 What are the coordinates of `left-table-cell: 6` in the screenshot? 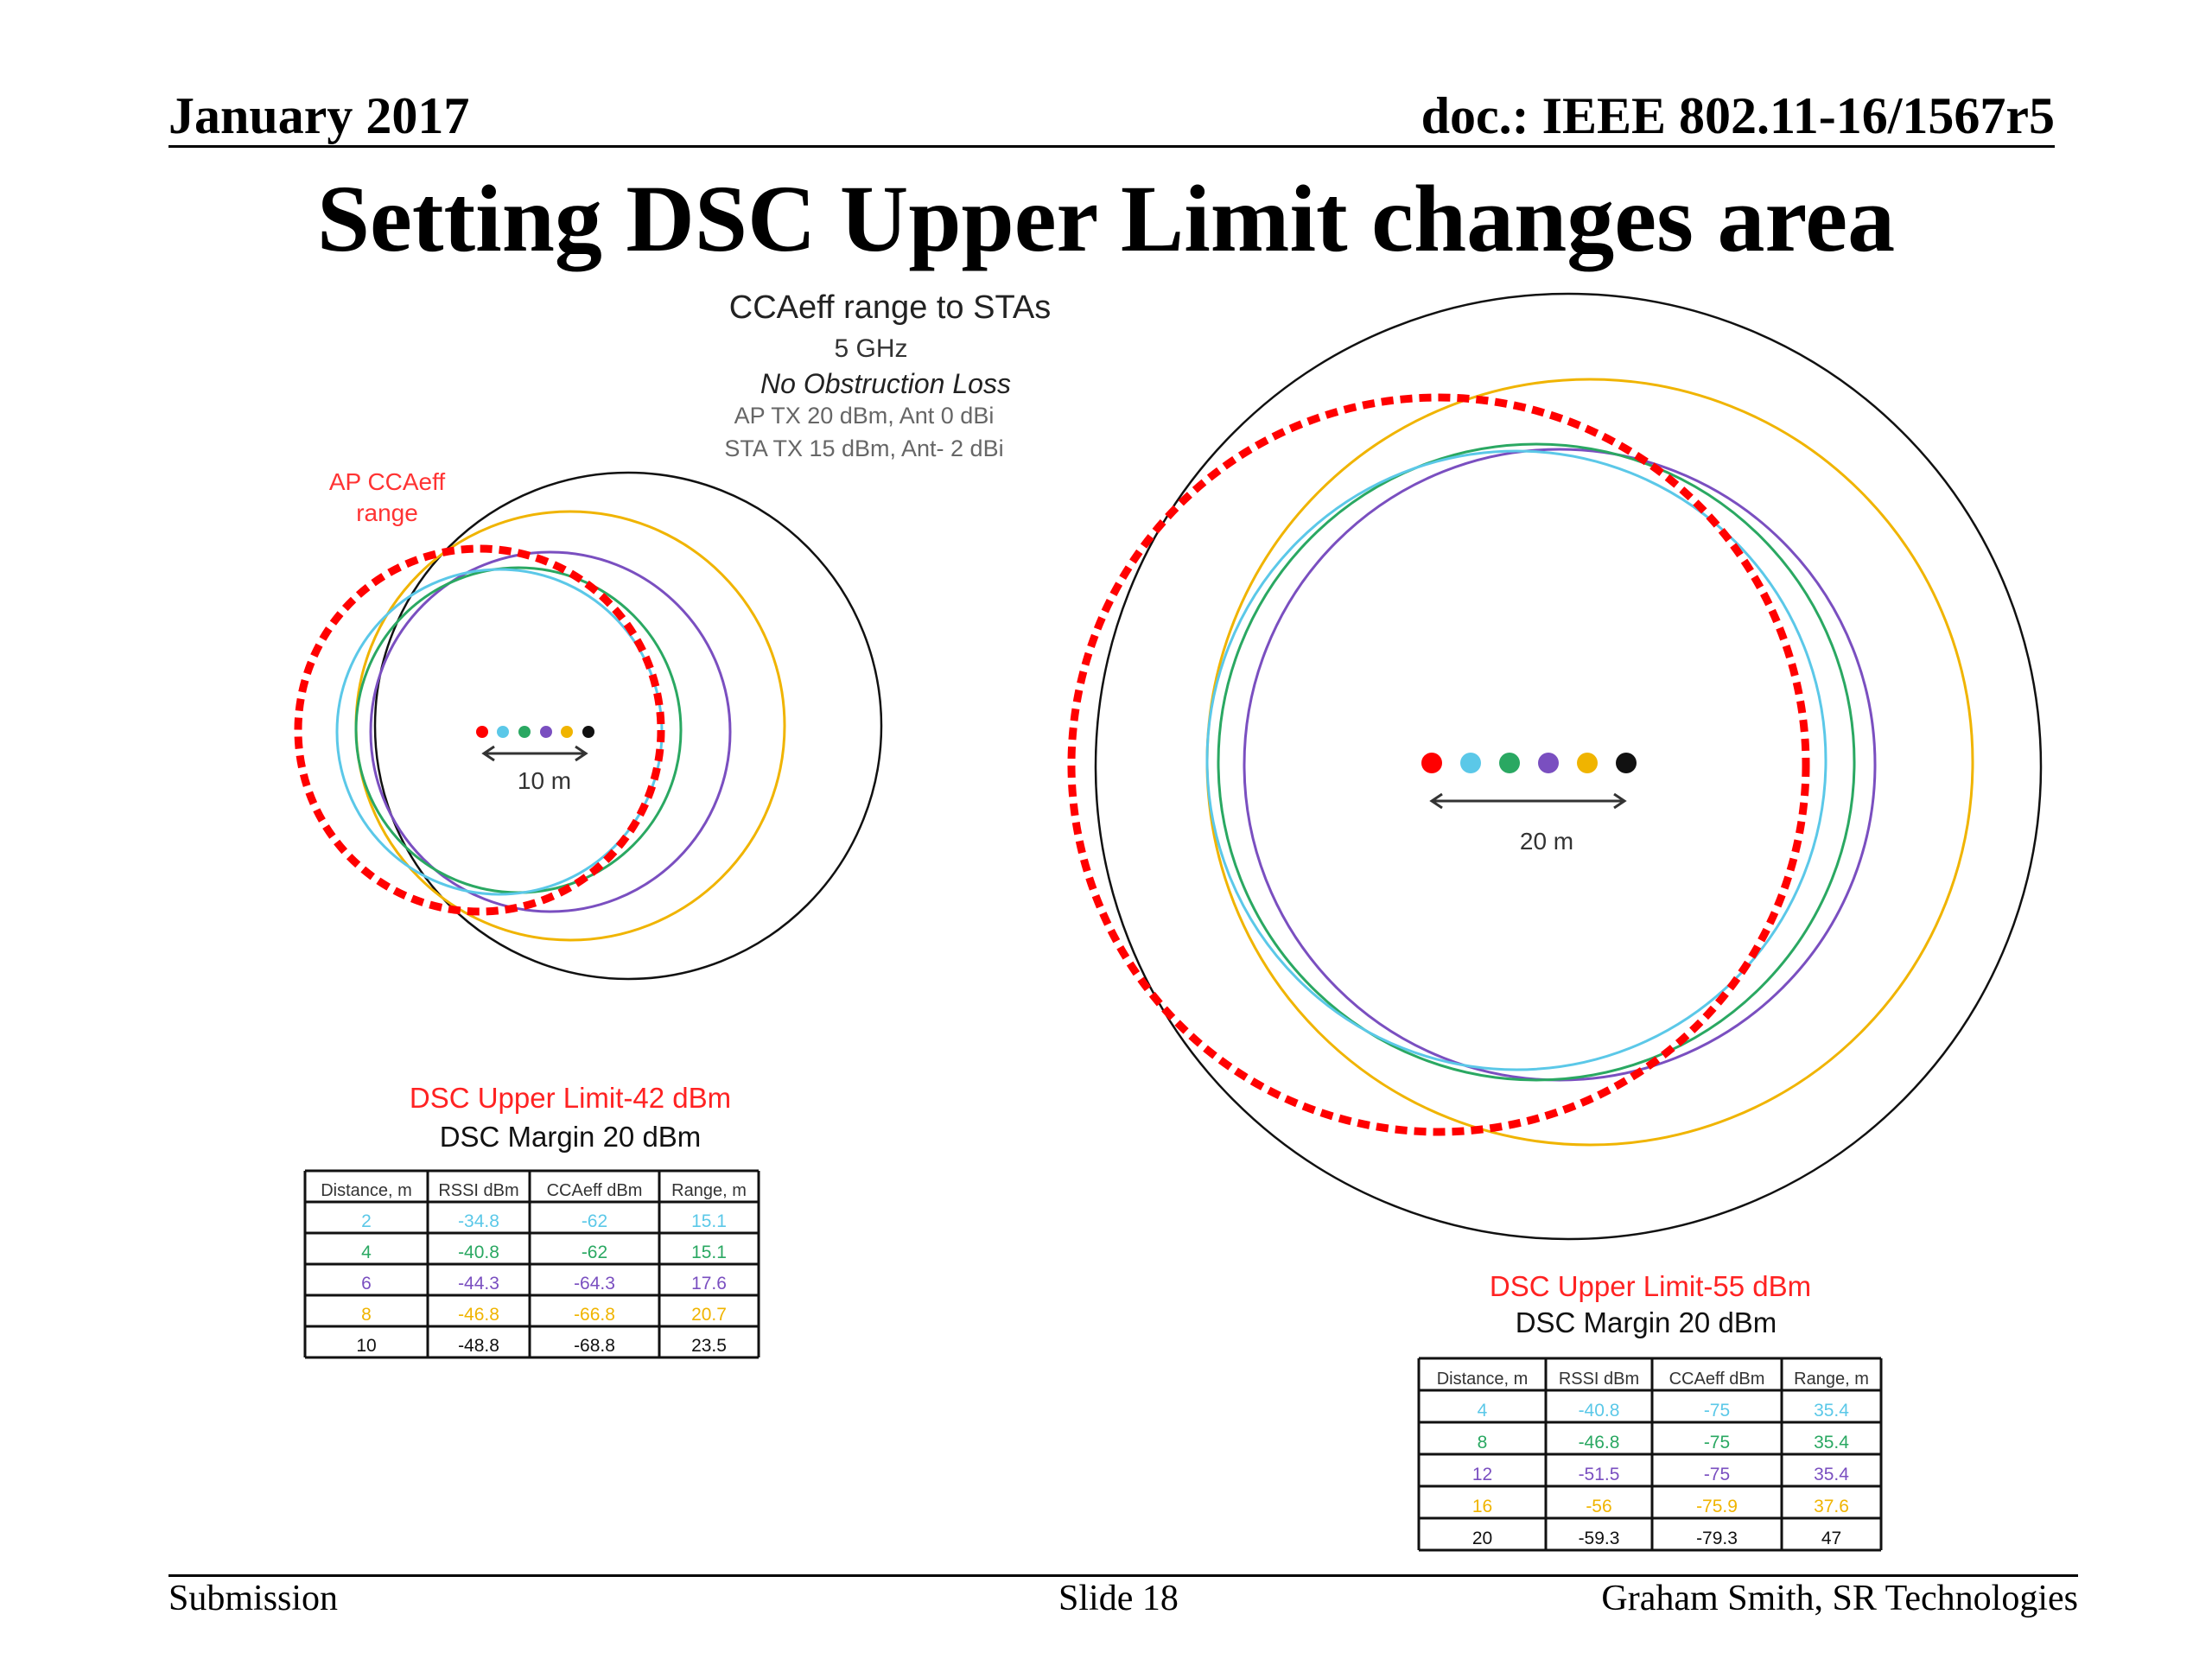 It's located at (366, 1284).